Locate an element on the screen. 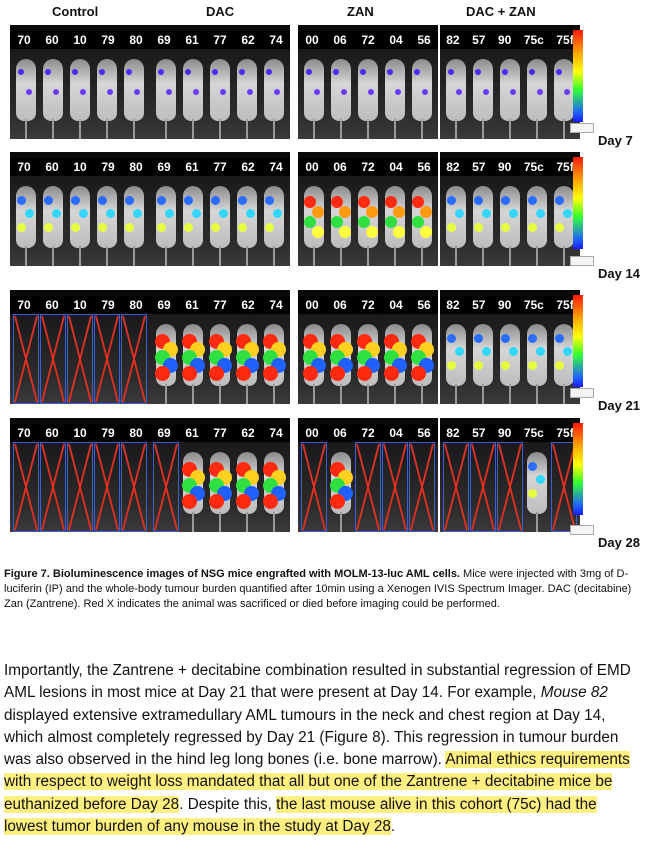  image-panel: 82 57 90 75c 75f is located at coordinates (510, 347).